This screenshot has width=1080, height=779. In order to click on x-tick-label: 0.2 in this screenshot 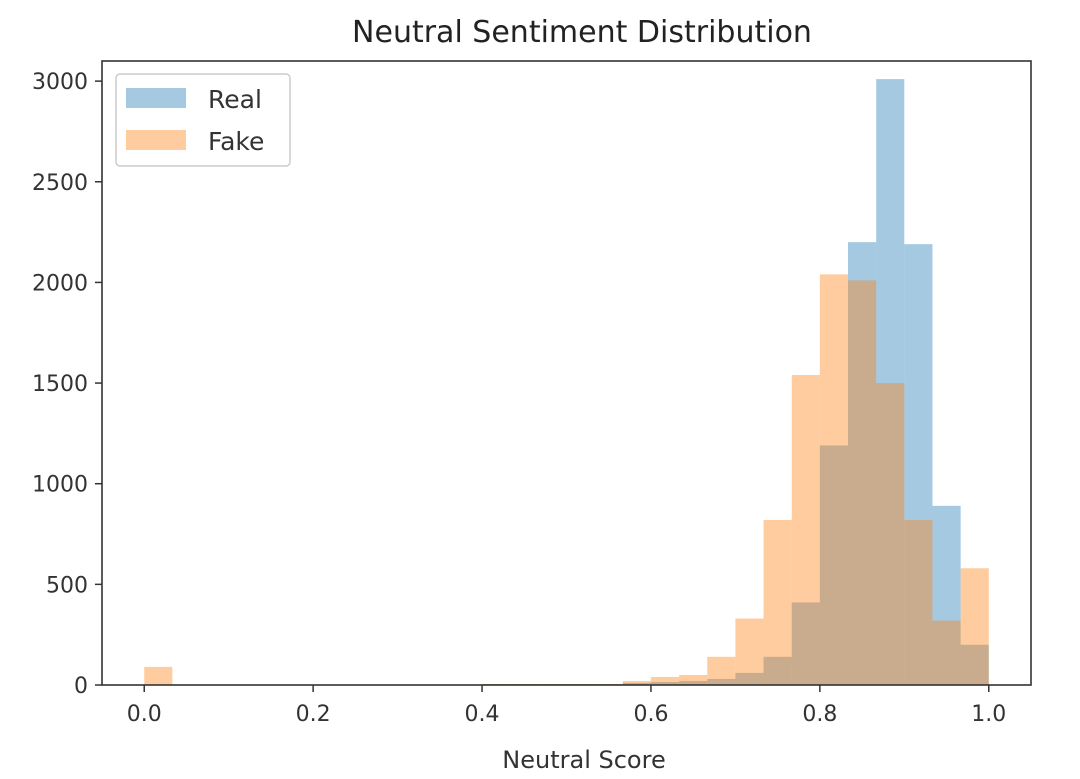, I will do `click(313, 714)`.